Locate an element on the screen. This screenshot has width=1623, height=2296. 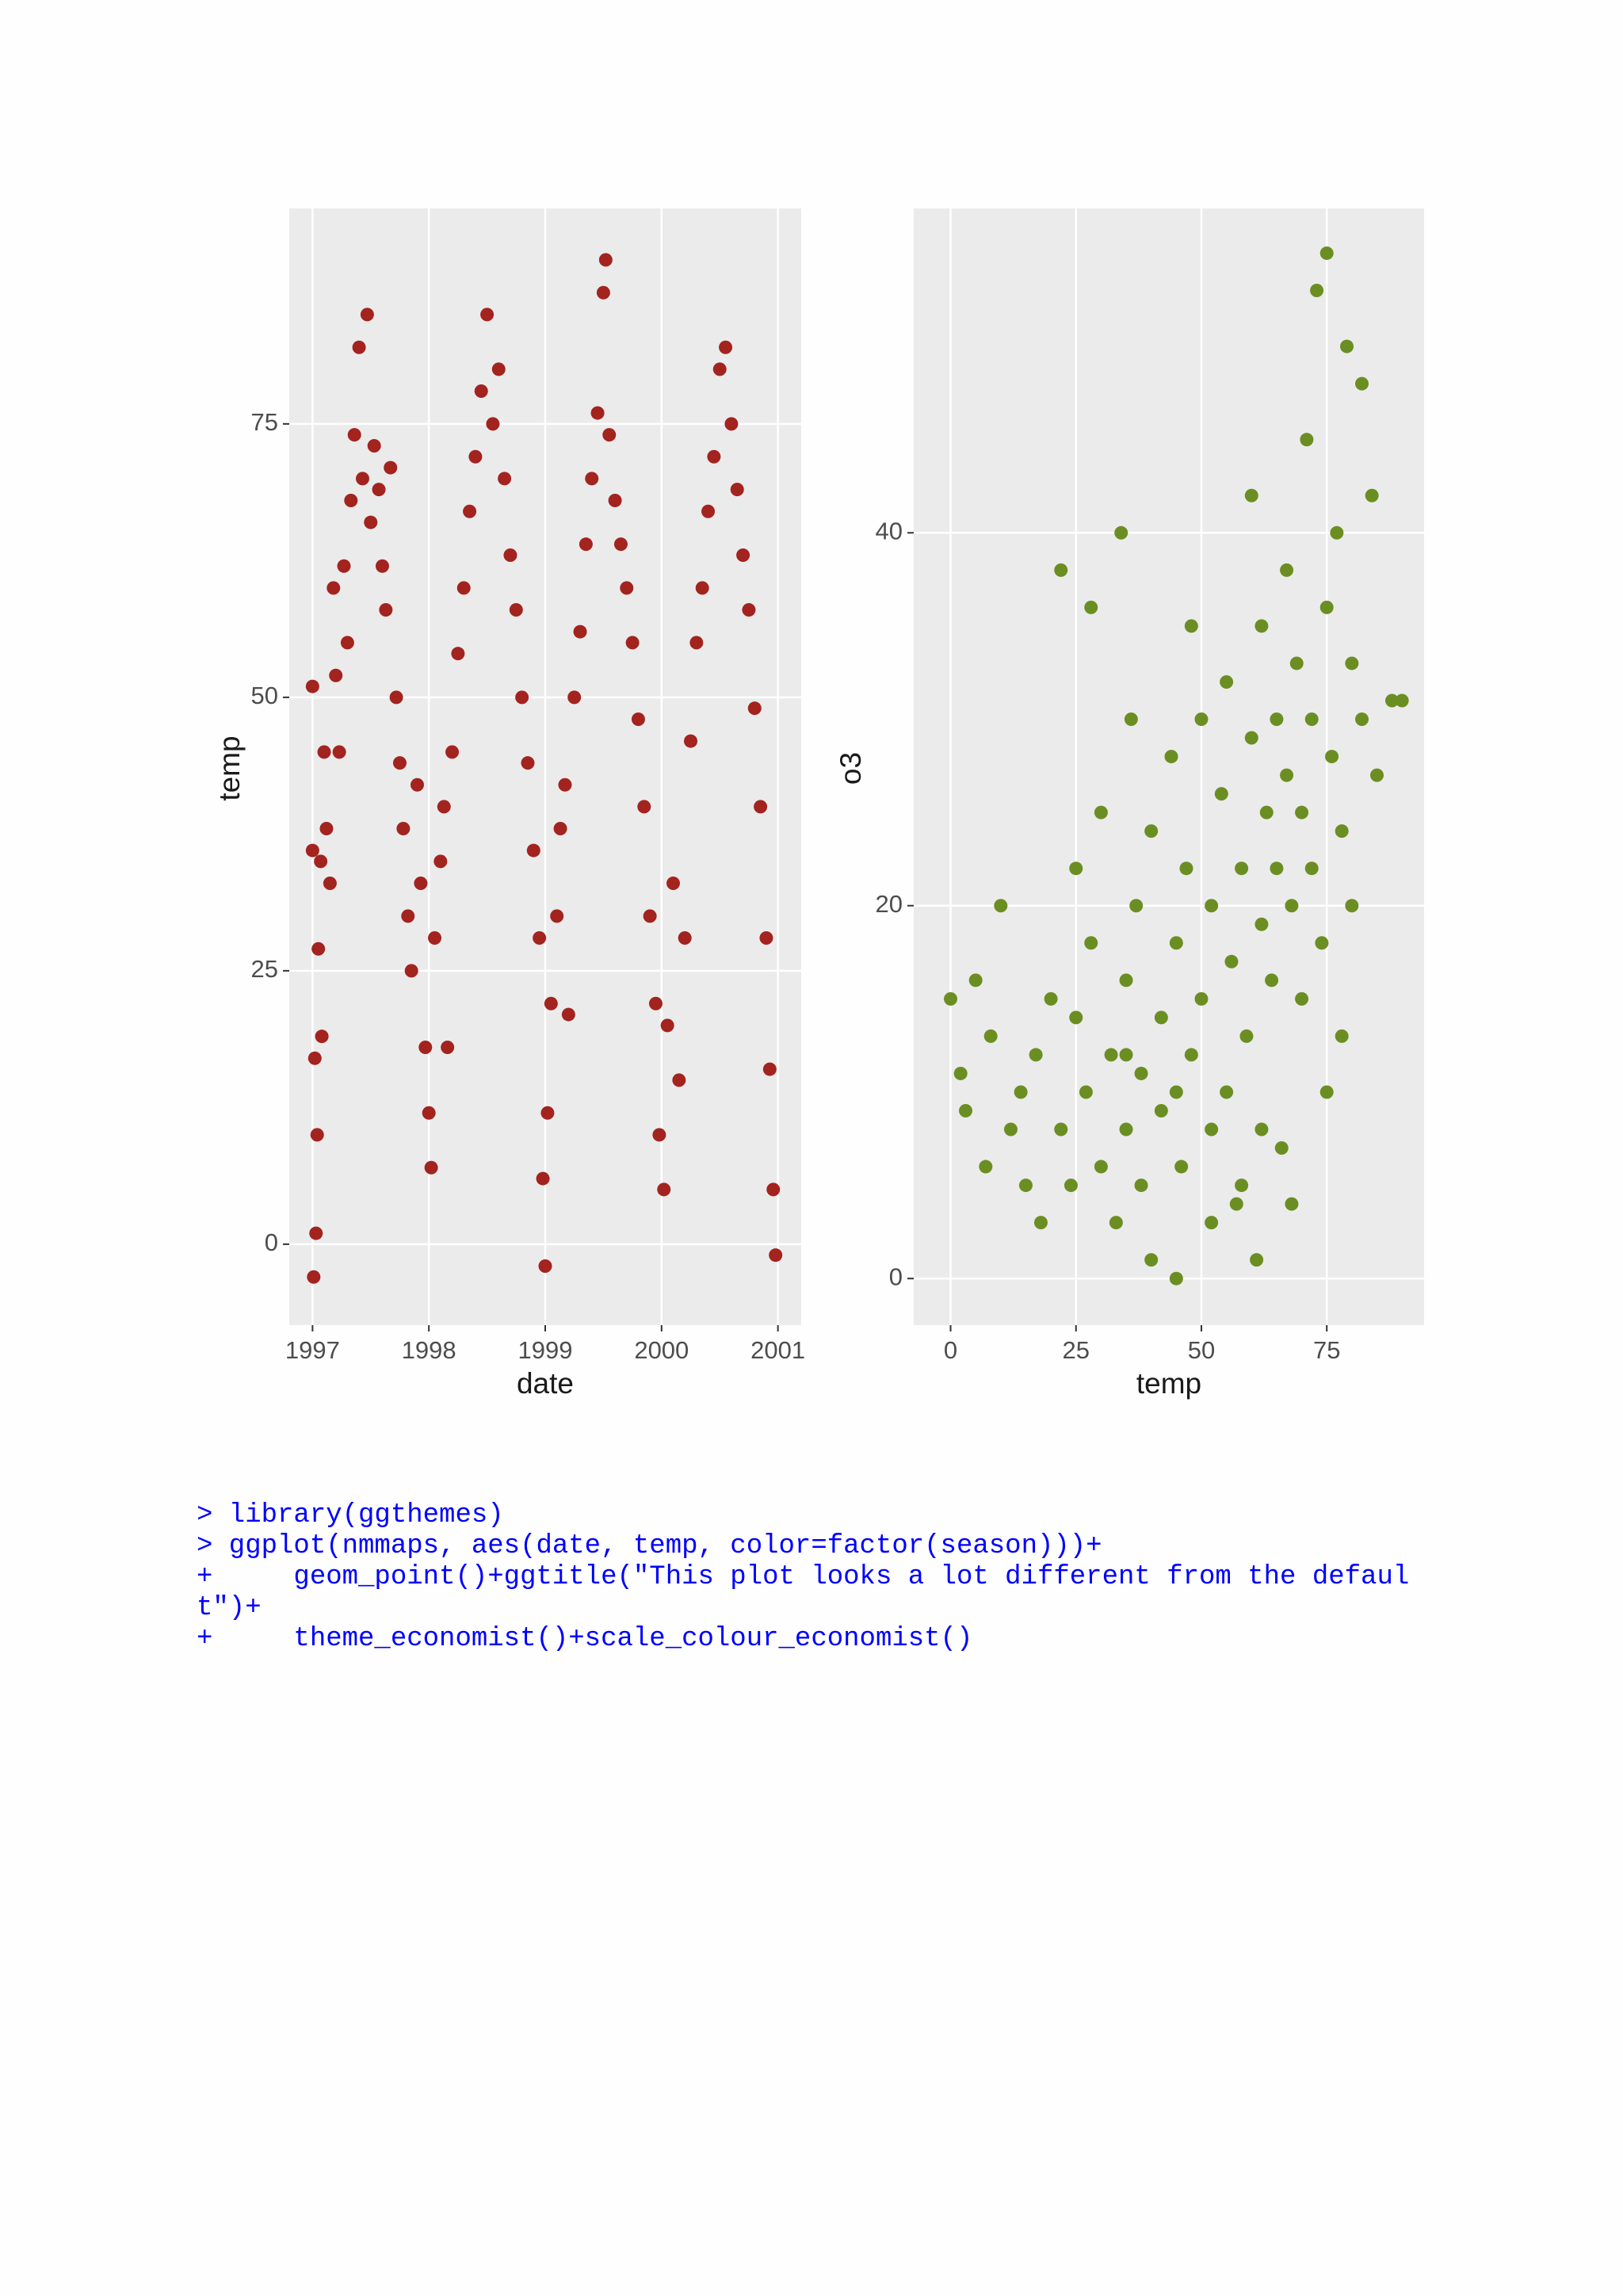
y-tick-label: 50 is located at coordinates (264, 695).